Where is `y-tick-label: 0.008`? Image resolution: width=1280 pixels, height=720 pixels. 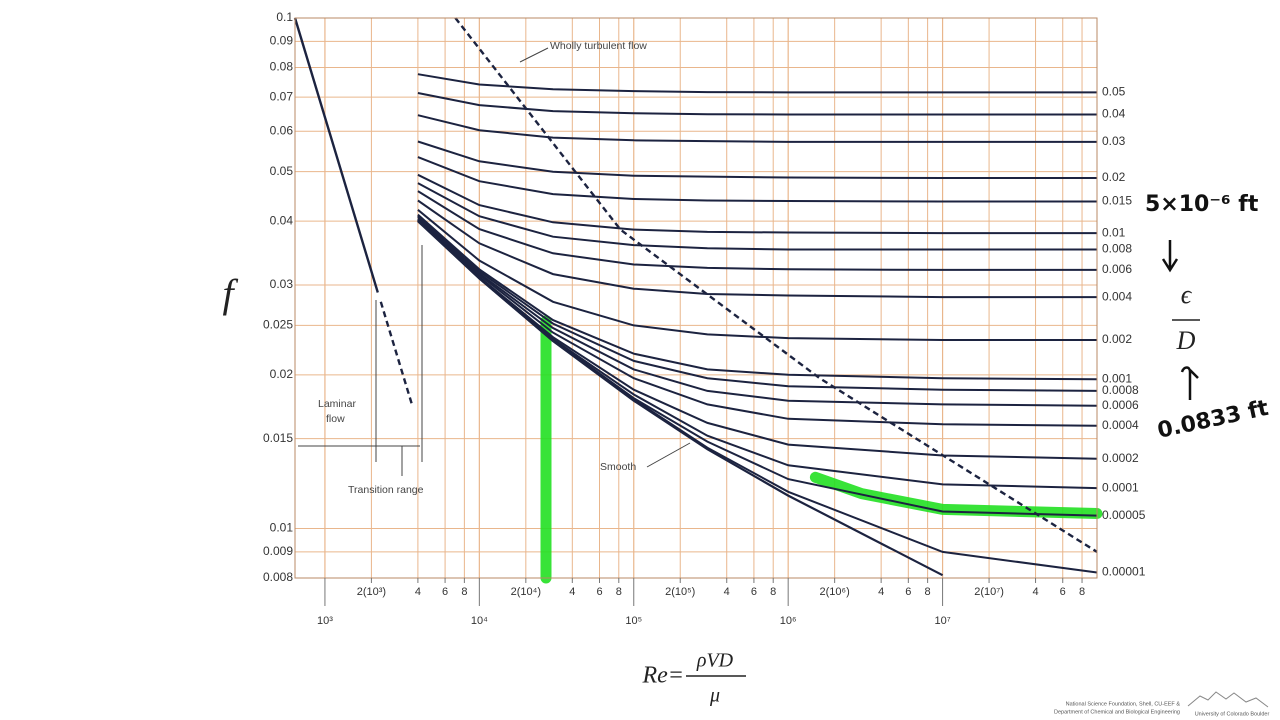
y-tick-label: 0.008 is located at coordinates (278, 577).